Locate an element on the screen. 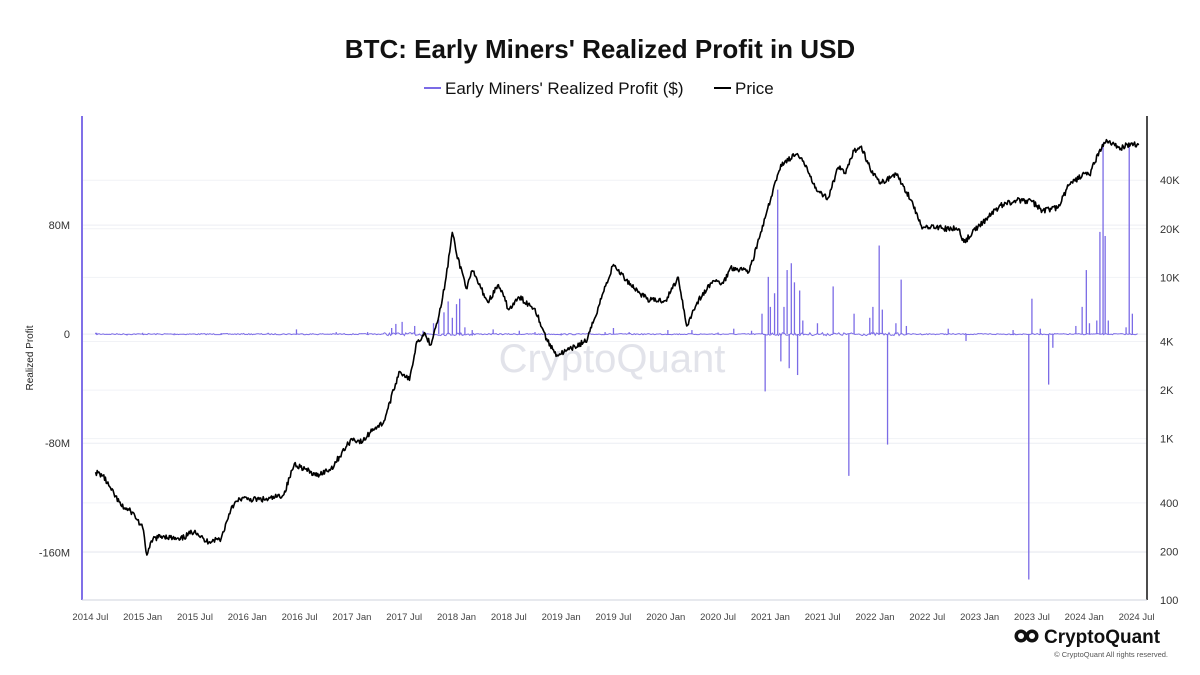  x-tick-label: 2018 Jan is located at coordinates (456, 617).